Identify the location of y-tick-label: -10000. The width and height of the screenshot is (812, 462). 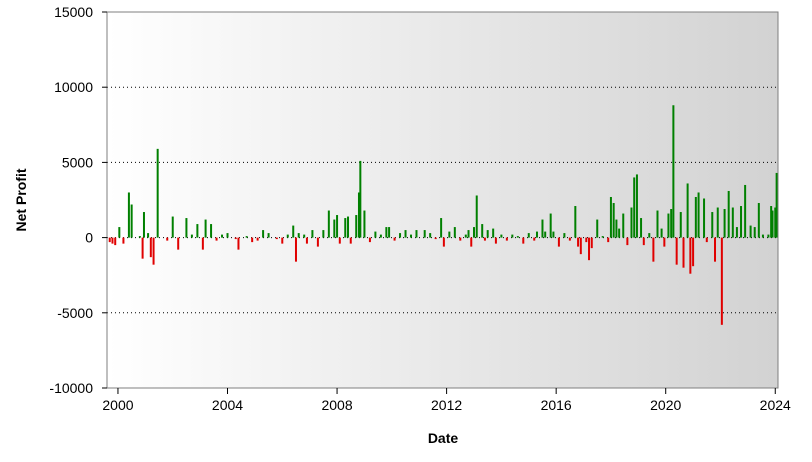
(71, 388).